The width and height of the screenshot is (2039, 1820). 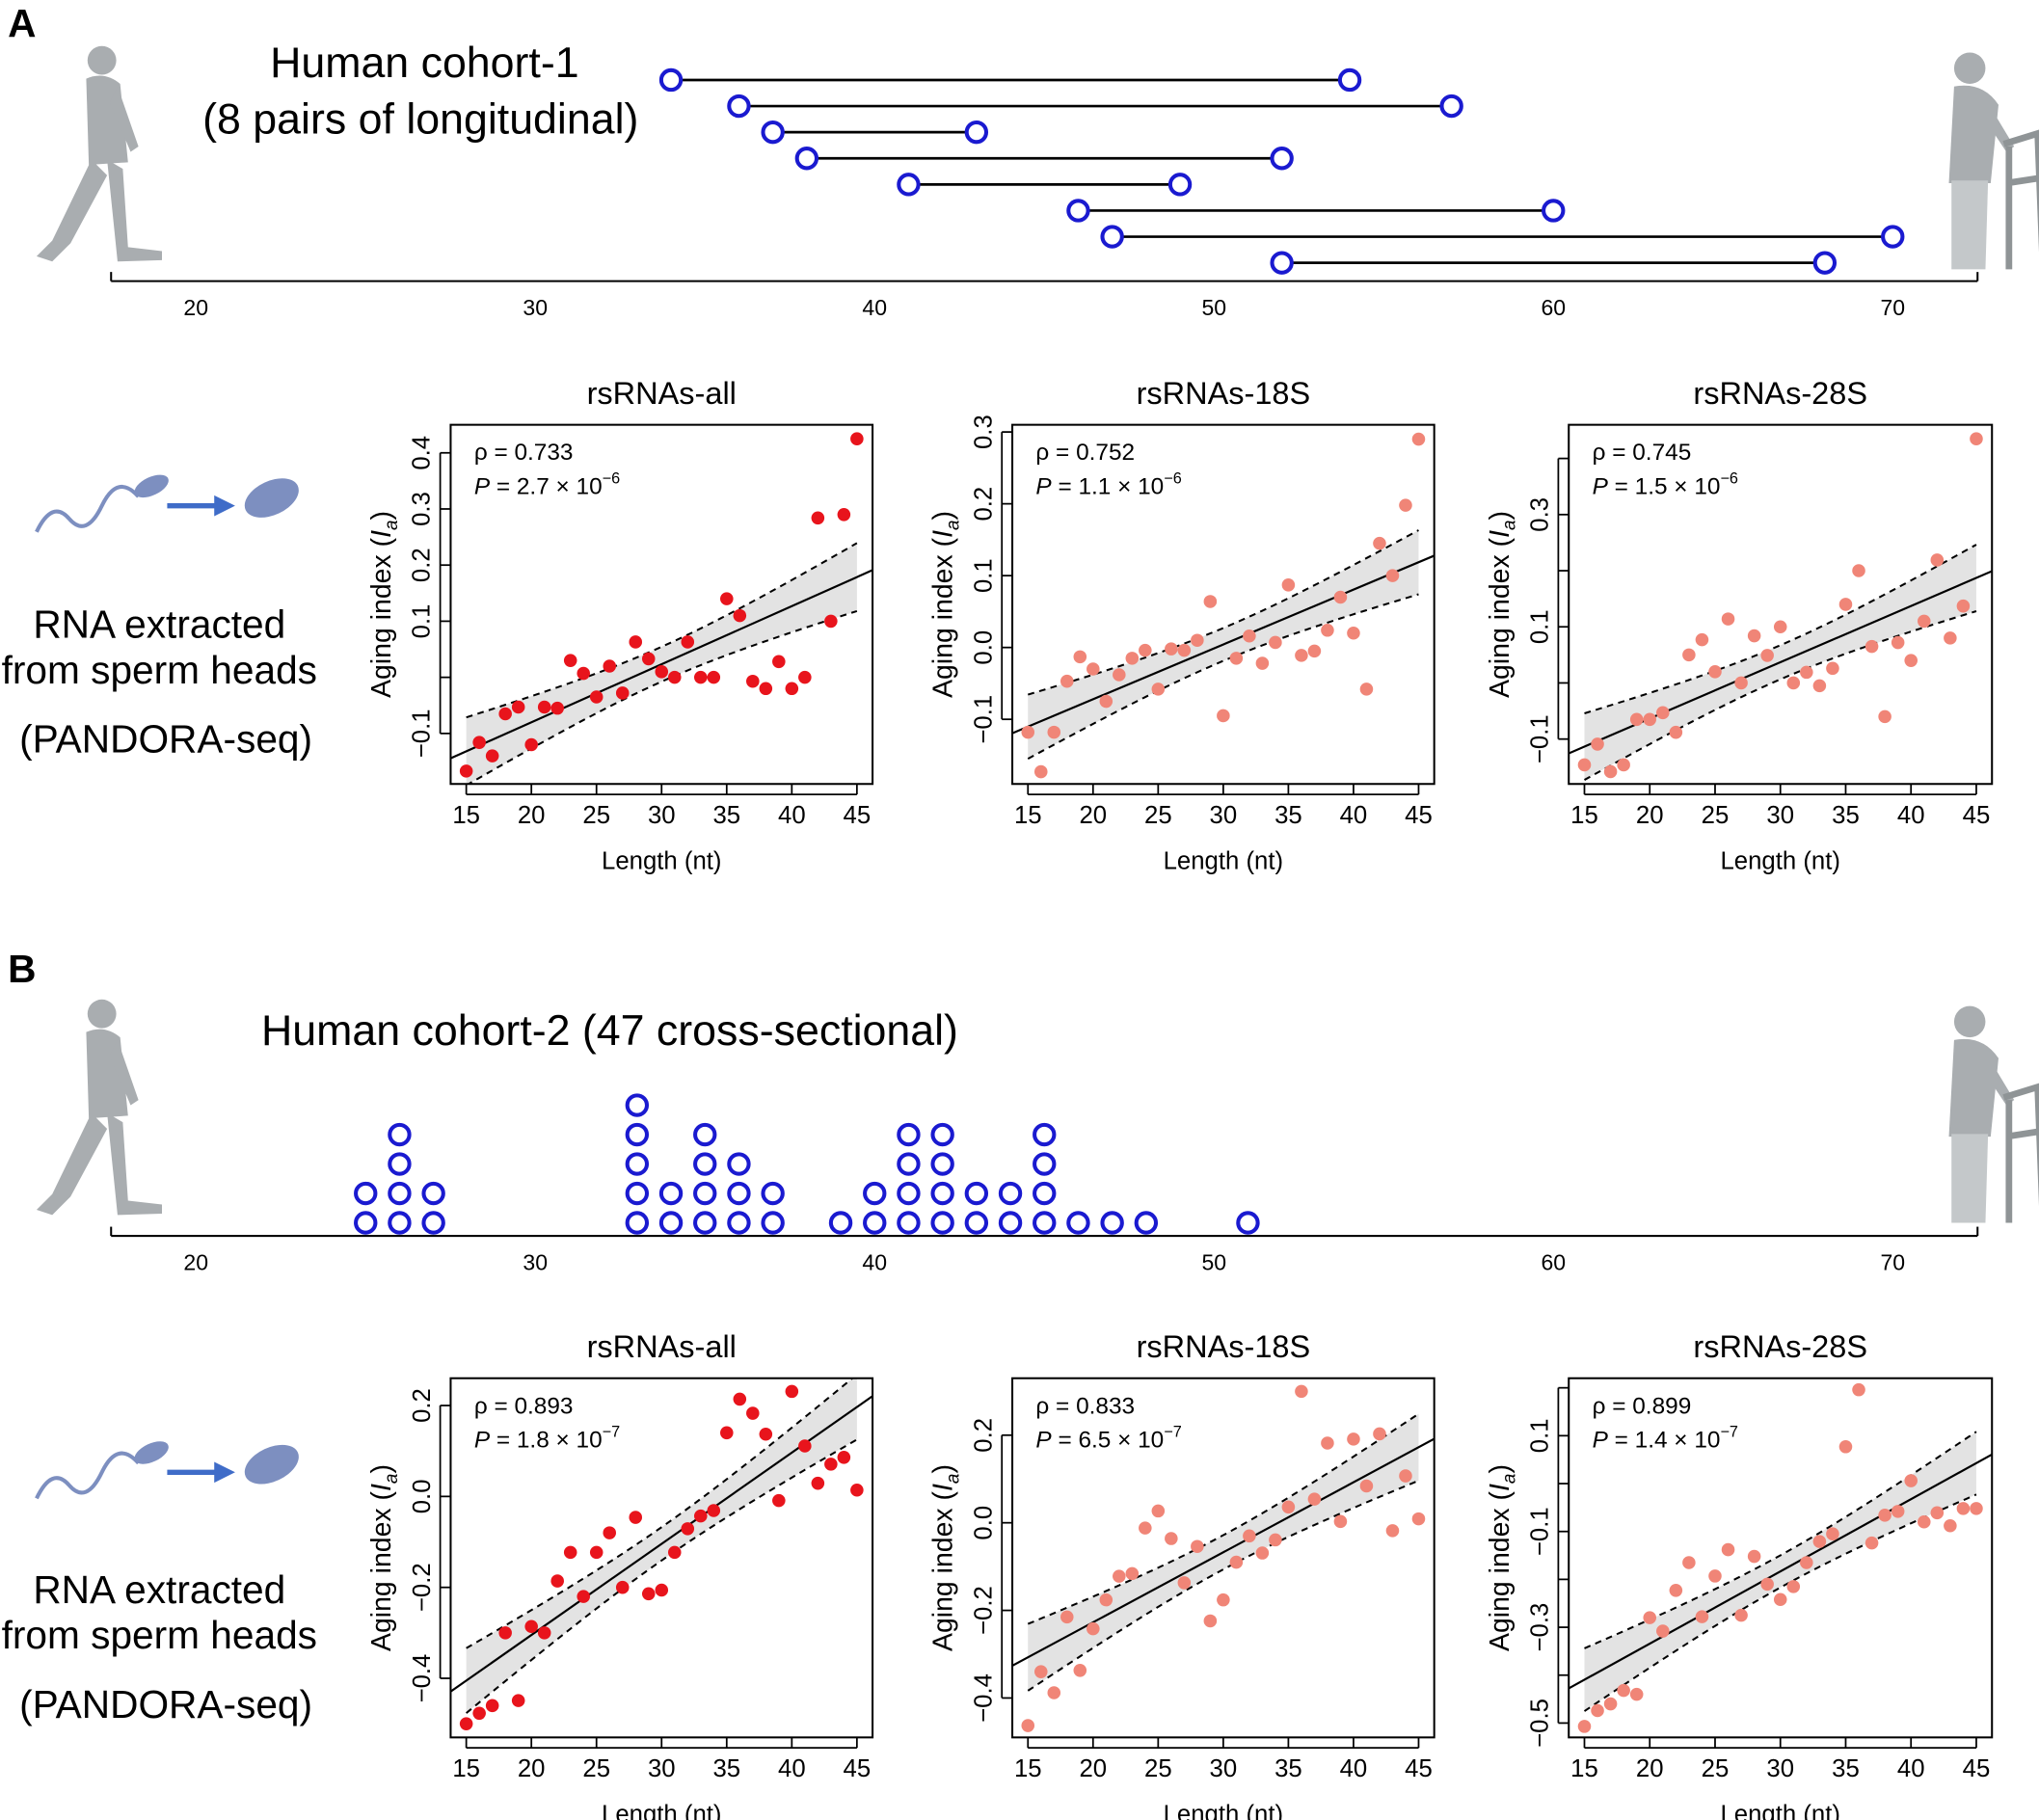 What do you see at coordinates (22, 23) in the screenshot?
I see `panel-letter: A` at bounding box center [22, 23].